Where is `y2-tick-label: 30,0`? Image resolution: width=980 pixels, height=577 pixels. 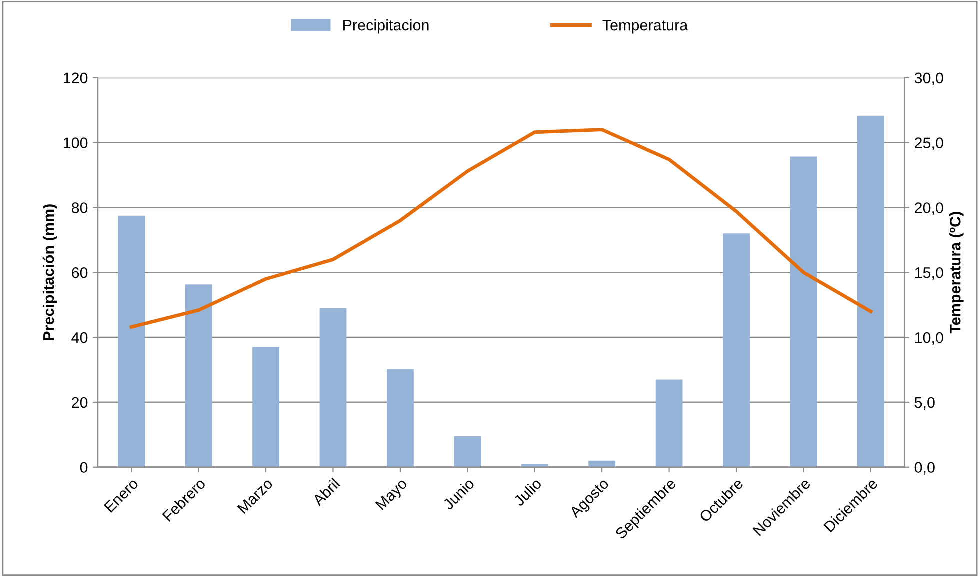
y2-tick-label: 30,0 is located at coordinates (929, 79).